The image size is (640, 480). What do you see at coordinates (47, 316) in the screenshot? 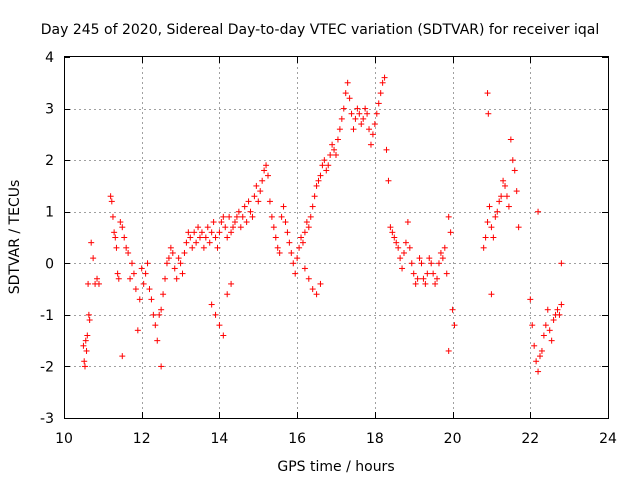
I see `y-tick-label: -1` at bounding box center [47, 316].